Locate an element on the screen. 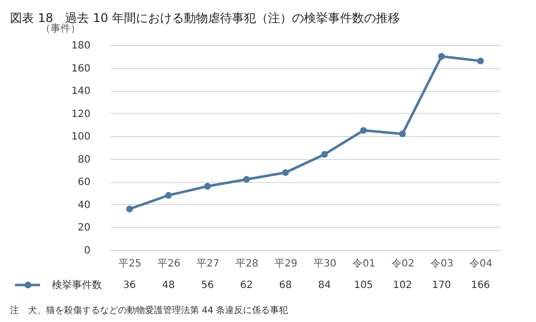 The width and height of the screenshot is (536, 322). x-tick-label: 令03 is located at coordinates (442, 264).